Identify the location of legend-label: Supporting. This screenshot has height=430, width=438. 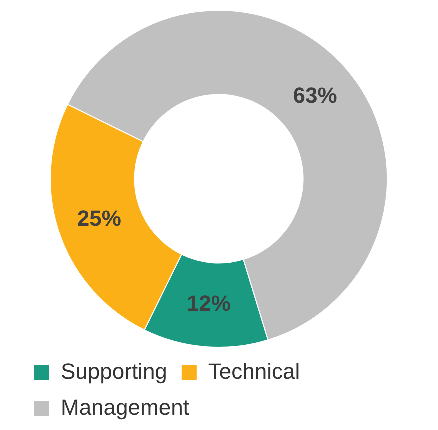
(114, 371).